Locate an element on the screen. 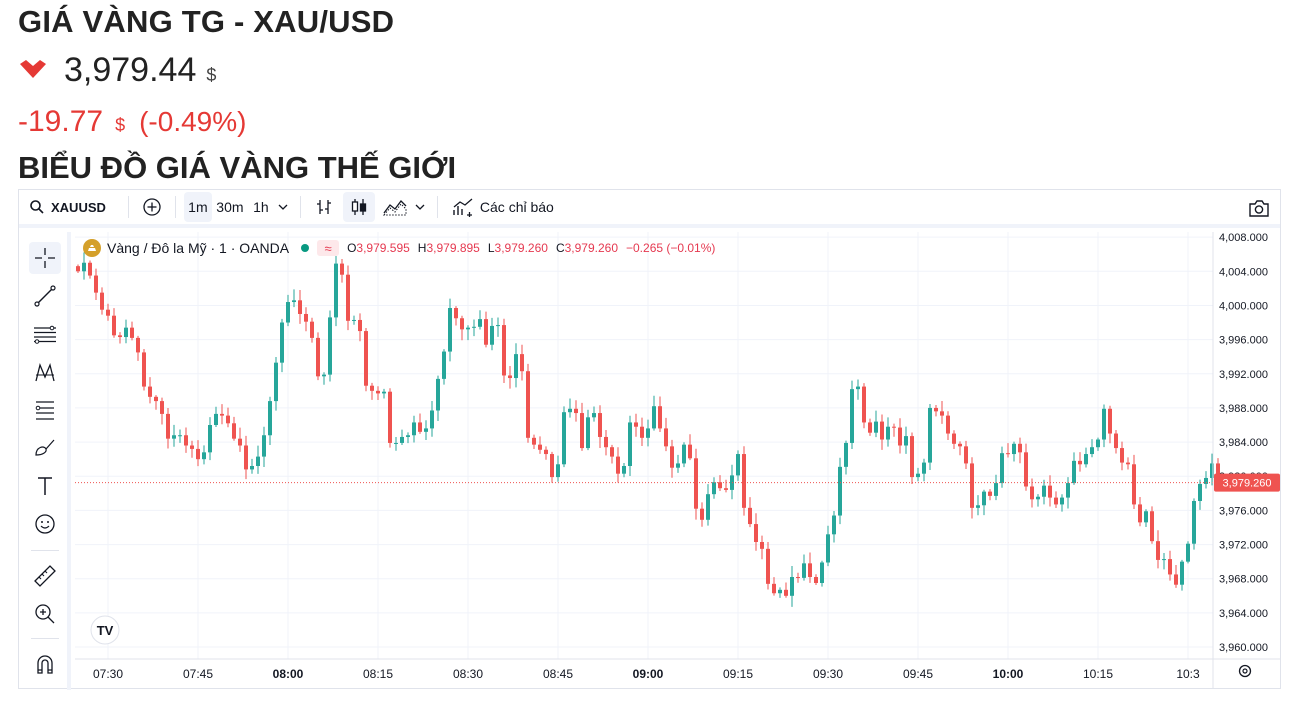 The image size is (1297, 705). horizontal-lines-tool is located at coordinates (45, 334).